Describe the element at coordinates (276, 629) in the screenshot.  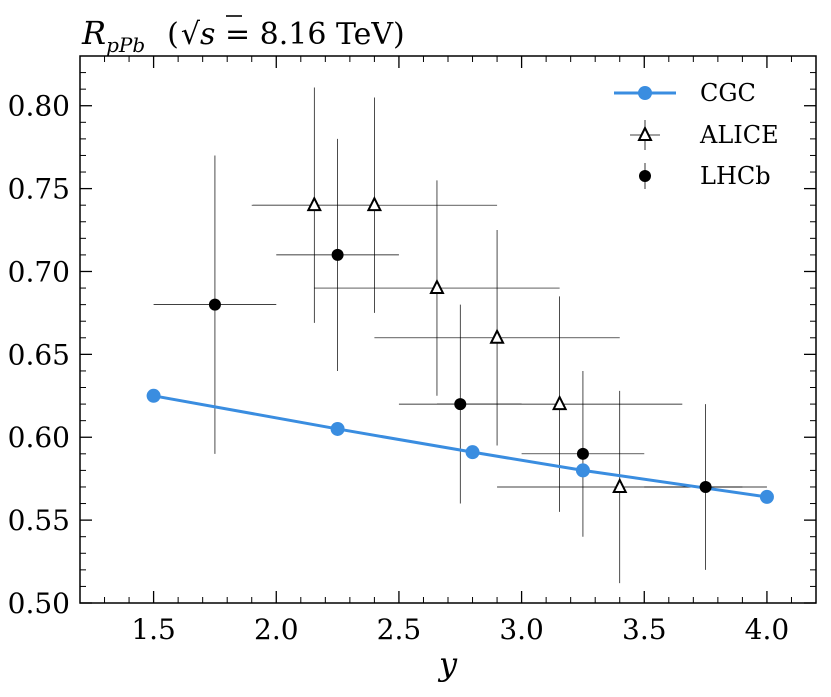
I see `x-tick-label: 2.0` at that location.